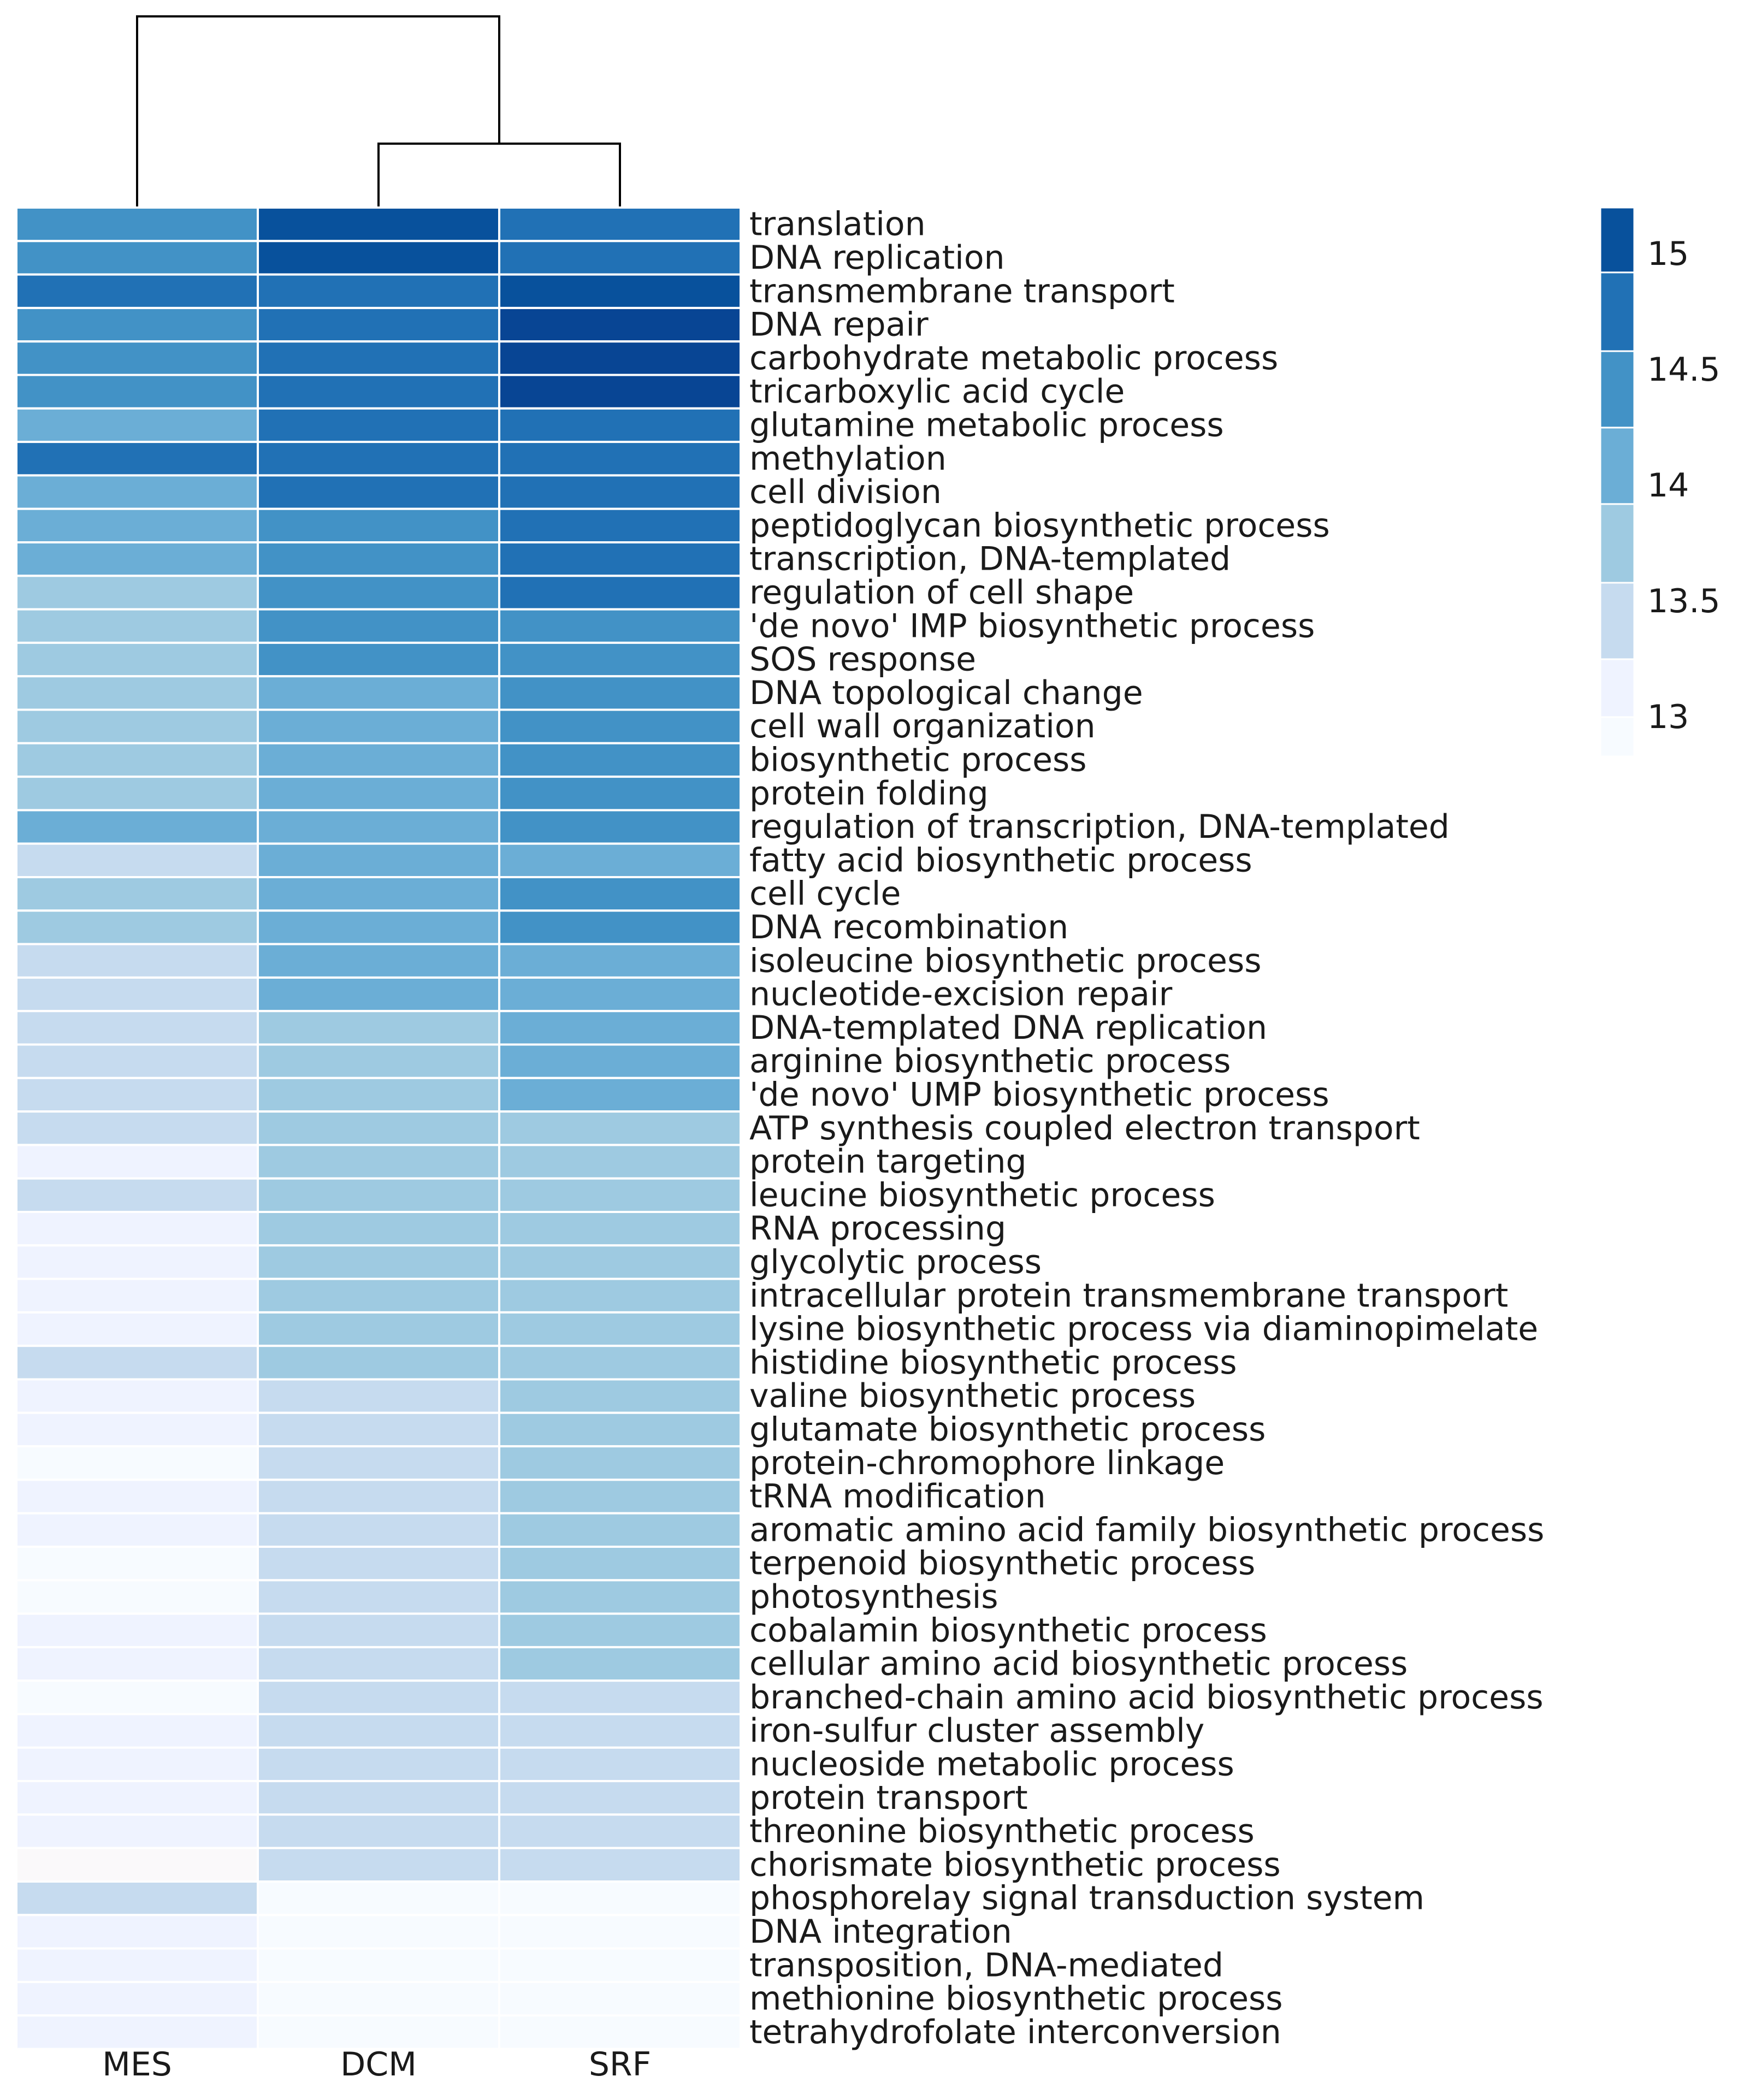  What do you see at coordinates (620, 1396) in the screenshot?
I see `heatmap-cell-valine-biosynthetic-process-srf` at bounding box center [620, 1396].